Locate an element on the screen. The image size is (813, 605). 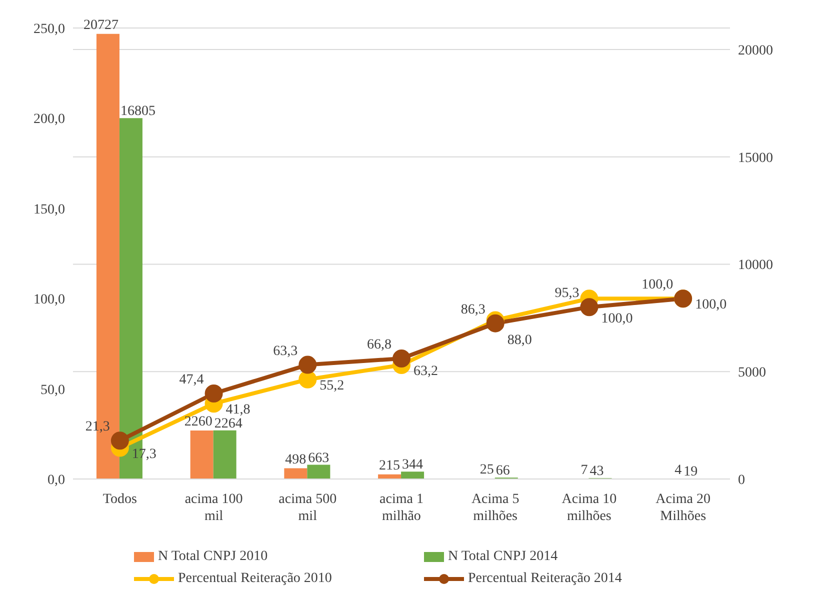
y2-tick-label: 0 is located at coordinates (741, 480).